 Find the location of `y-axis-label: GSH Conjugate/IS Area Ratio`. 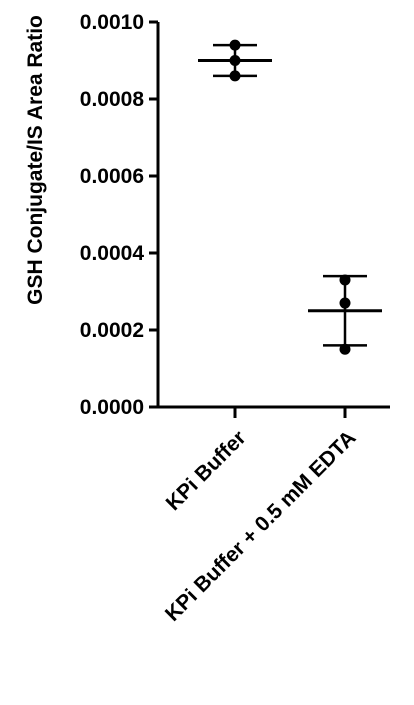

y-axis-label: GSH Conjugate/IS Area Ratio is located at coordinates (35, 160).